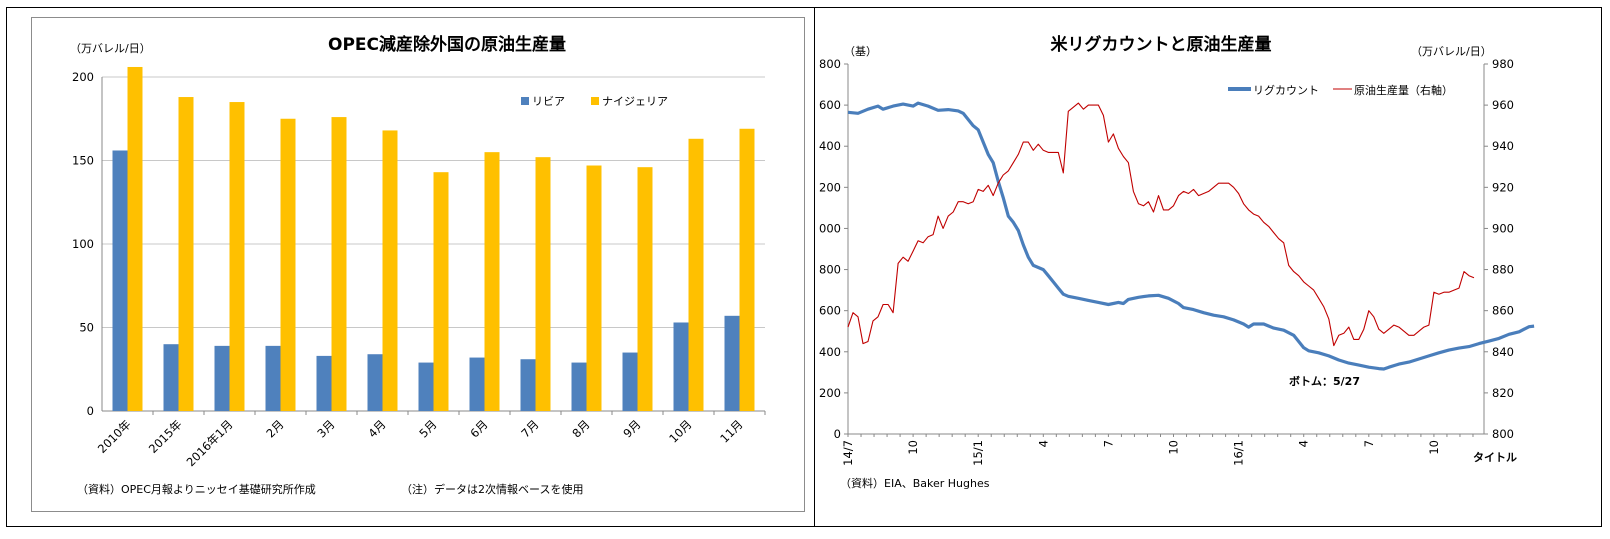 The height and width of the screenshot is (539, 1610). I want to click on right-y-tick-label: 980, so click(1503, 64).